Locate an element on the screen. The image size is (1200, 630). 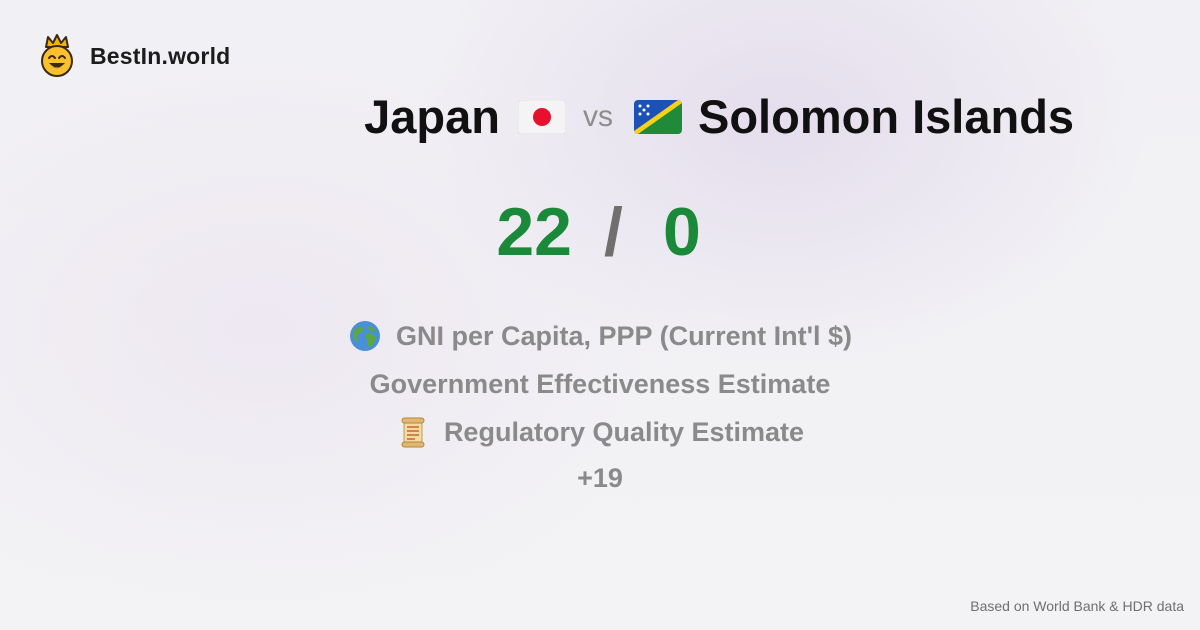
metric-item: Regulatory Quality Estimate is located at coordinates (600, 432).